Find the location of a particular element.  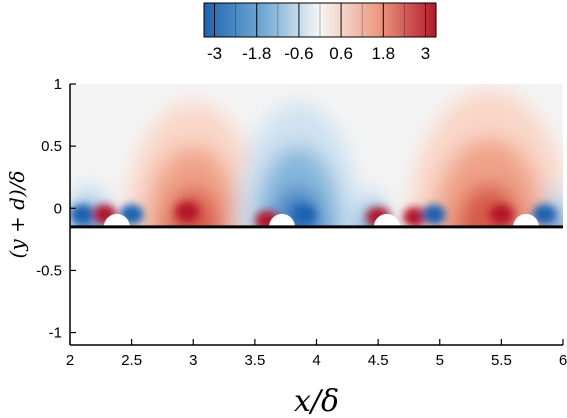

y-axis-label: (y + d)/δ is located at coordinates (17, 215).